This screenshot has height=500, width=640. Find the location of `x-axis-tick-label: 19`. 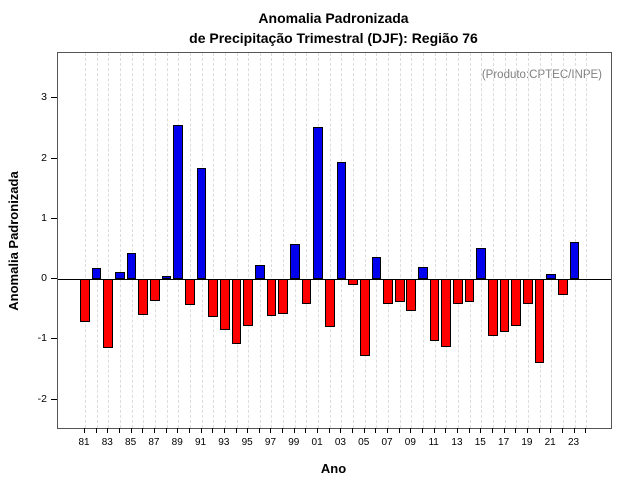

x-axis-tick-label: 19 is located at coordinates (527, 442).